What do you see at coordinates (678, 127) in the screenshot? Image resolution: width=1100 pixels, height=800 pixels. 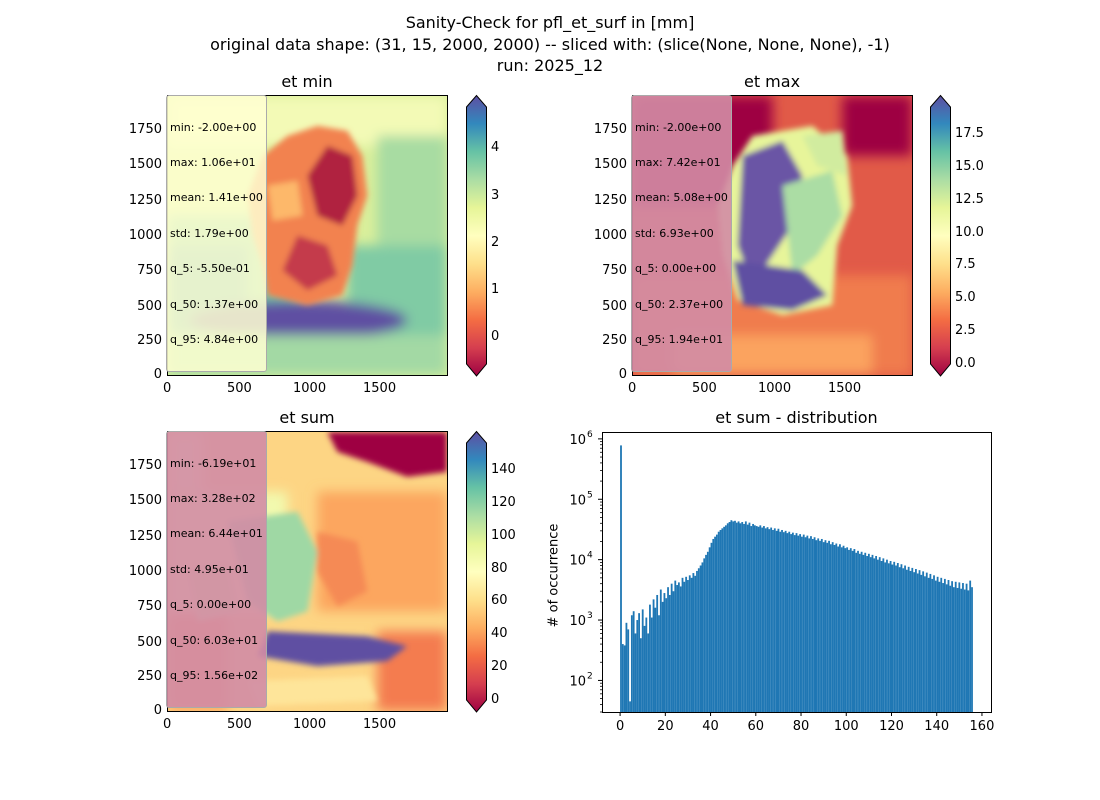 I see `stat-line: min: -2.00e+00` at bounding box center [678, 127].